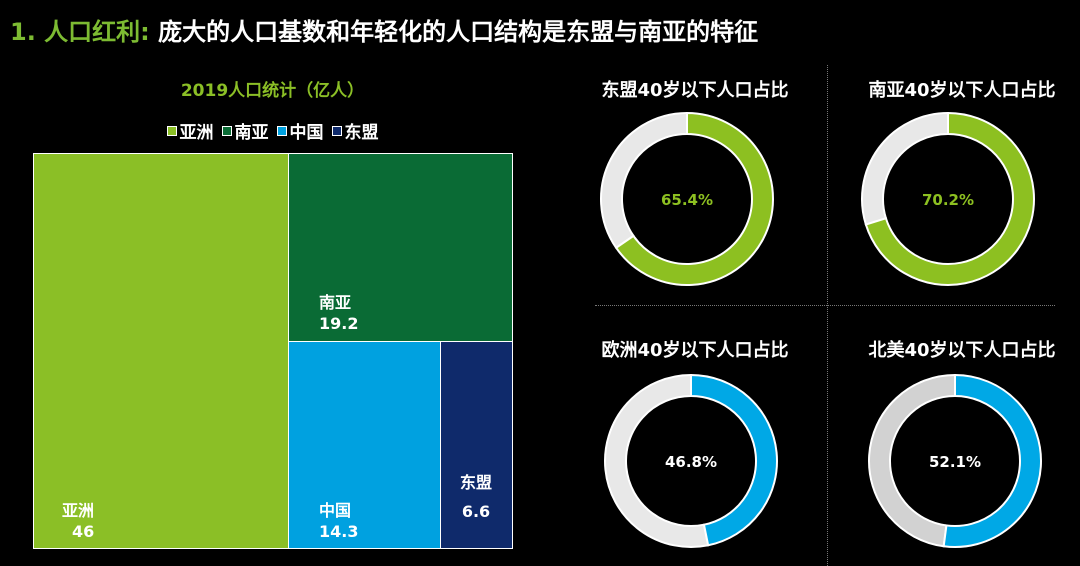 This screenshot has width=1080, height=566. I want to click on legend-label: 南亚, so click(251, 133).